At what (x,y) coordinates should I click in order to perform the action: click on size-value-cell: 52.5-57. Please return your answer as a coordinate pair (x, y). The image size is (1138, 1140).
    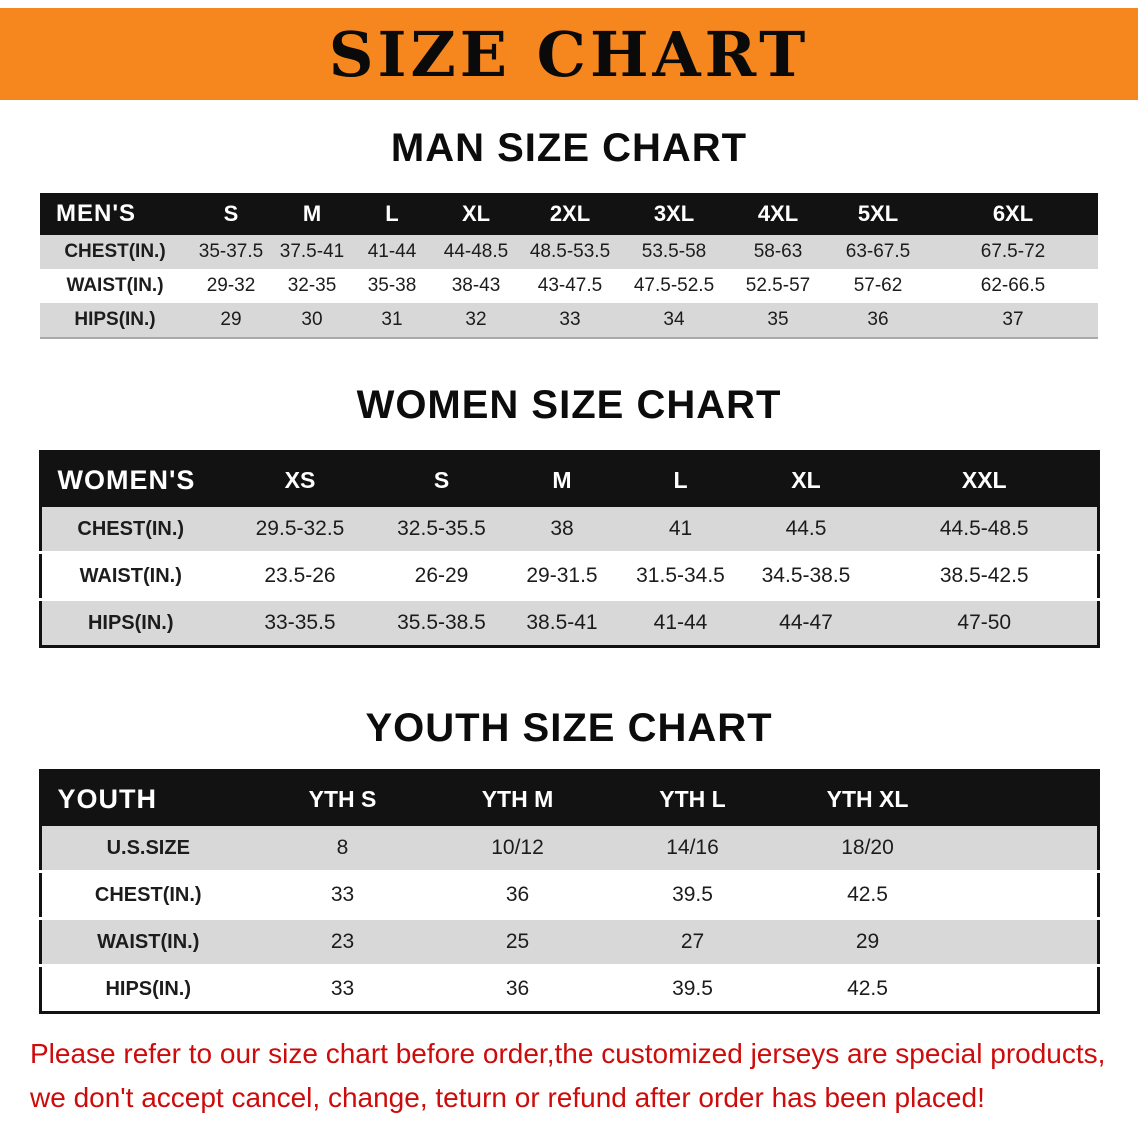
    Looking at the image, I should click on (778, 286).